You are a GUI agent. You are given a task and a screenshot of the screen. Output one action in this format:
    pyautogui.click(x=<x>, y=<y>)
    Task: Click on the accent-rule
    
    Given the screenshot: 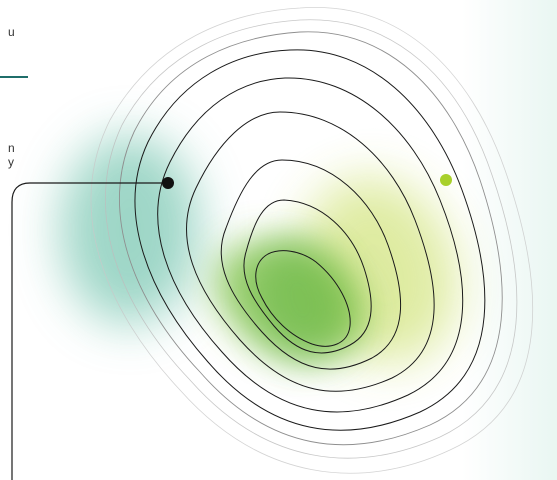 What is the action you would take?
    pyautogui.click(x=14, y=77)
    